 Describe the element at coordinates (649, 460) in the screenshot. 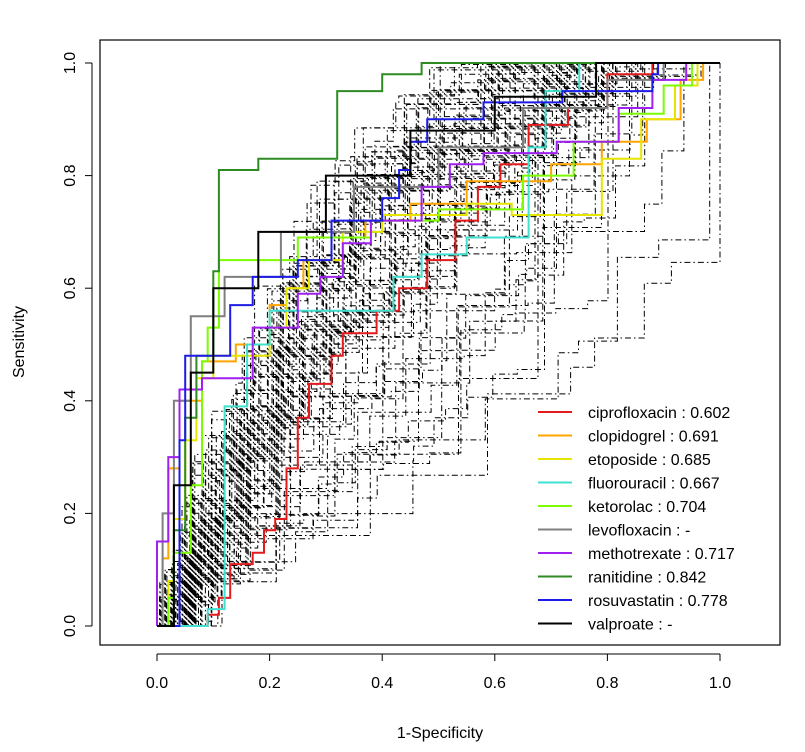

I see `legend-label-etoposide: etoposide : 0.685` at that location.